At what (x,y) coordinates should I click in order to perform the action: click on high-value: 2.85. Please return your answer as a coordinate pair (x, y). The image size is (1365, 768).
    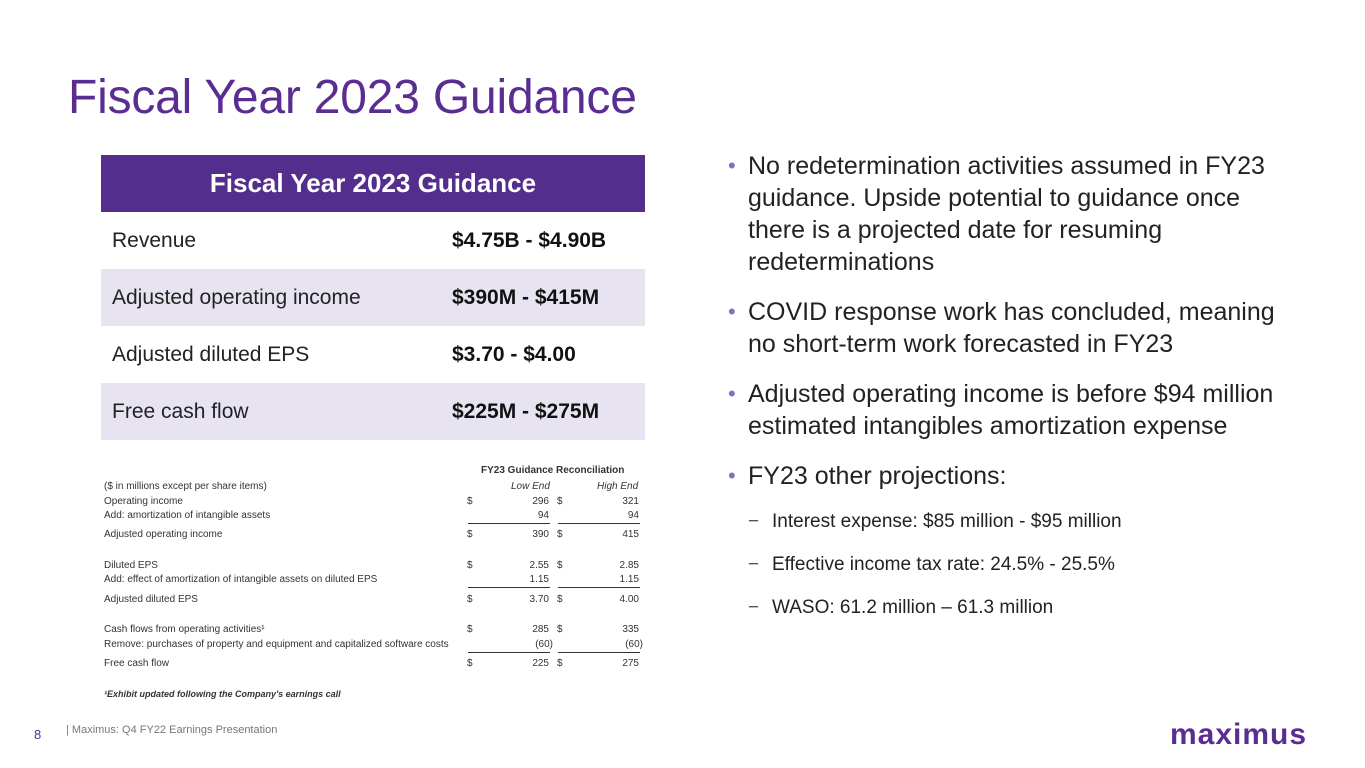
    Looking at the image, I should click on (629, 565).